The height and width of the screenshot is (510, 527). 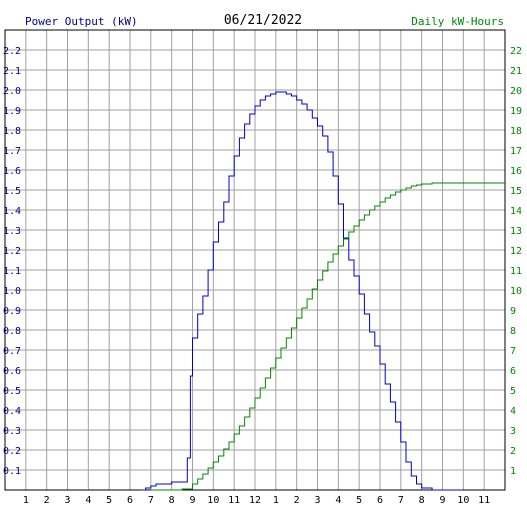 What do you see at coordinates (516, 51) in the screenshot?
I see `right-tick-label: 22` at bounding box center [516, 51].